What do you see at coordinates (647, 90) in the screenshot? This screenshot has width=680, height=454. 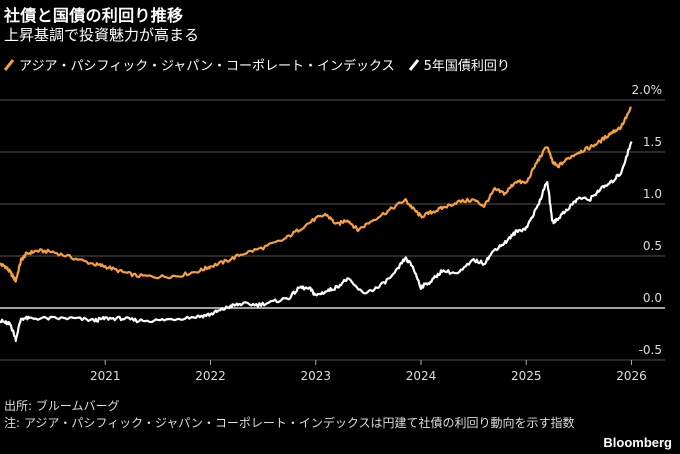 I see `y-tick-label-0: 2.0%` at bounding box center [647, 90].